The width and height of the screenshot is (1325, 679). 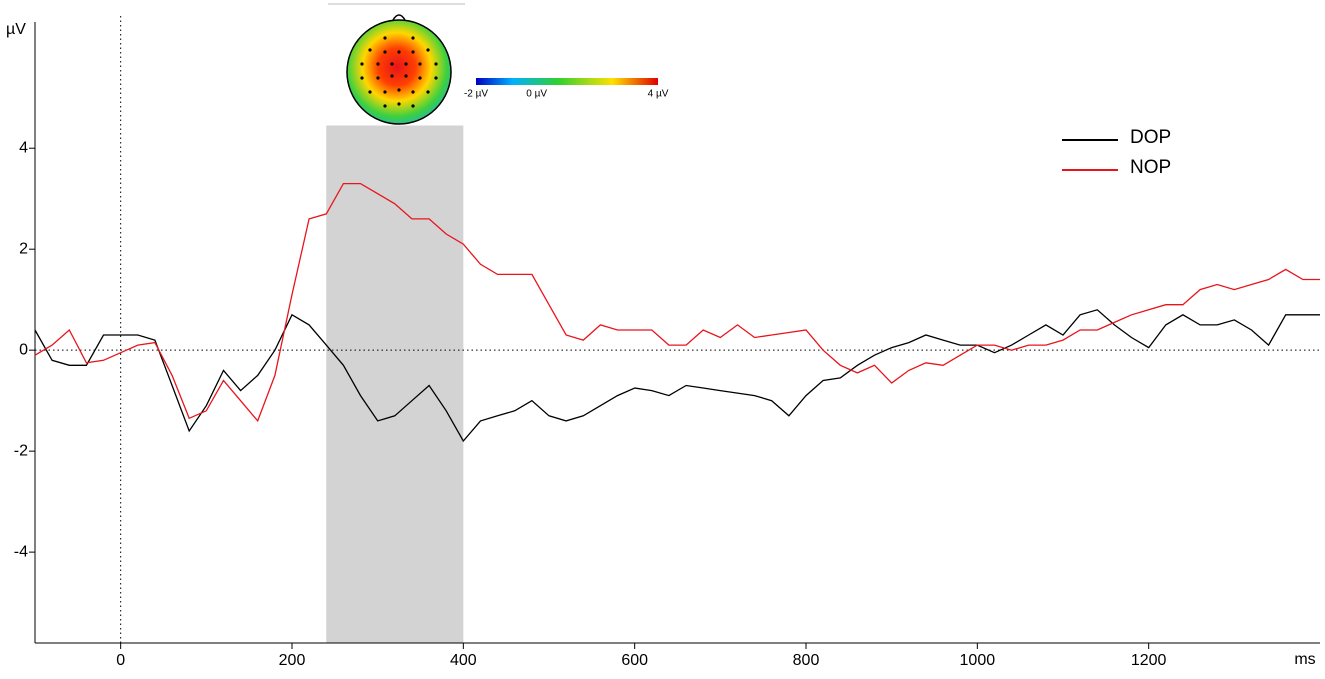 I want to click on y-axis-label: µV, so click(x=16, y=29).